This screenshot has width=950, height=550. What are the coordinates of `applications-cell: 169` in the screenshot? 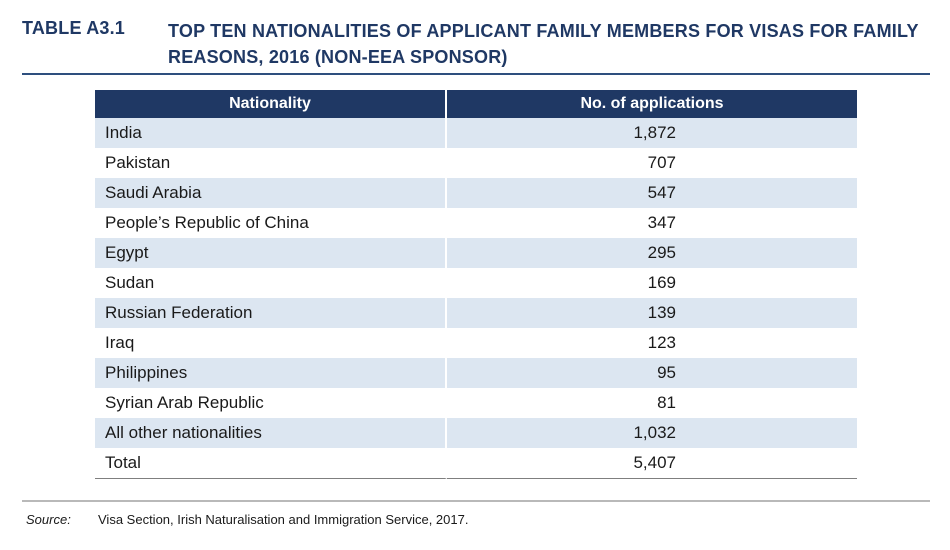 It's located at (661, 282).